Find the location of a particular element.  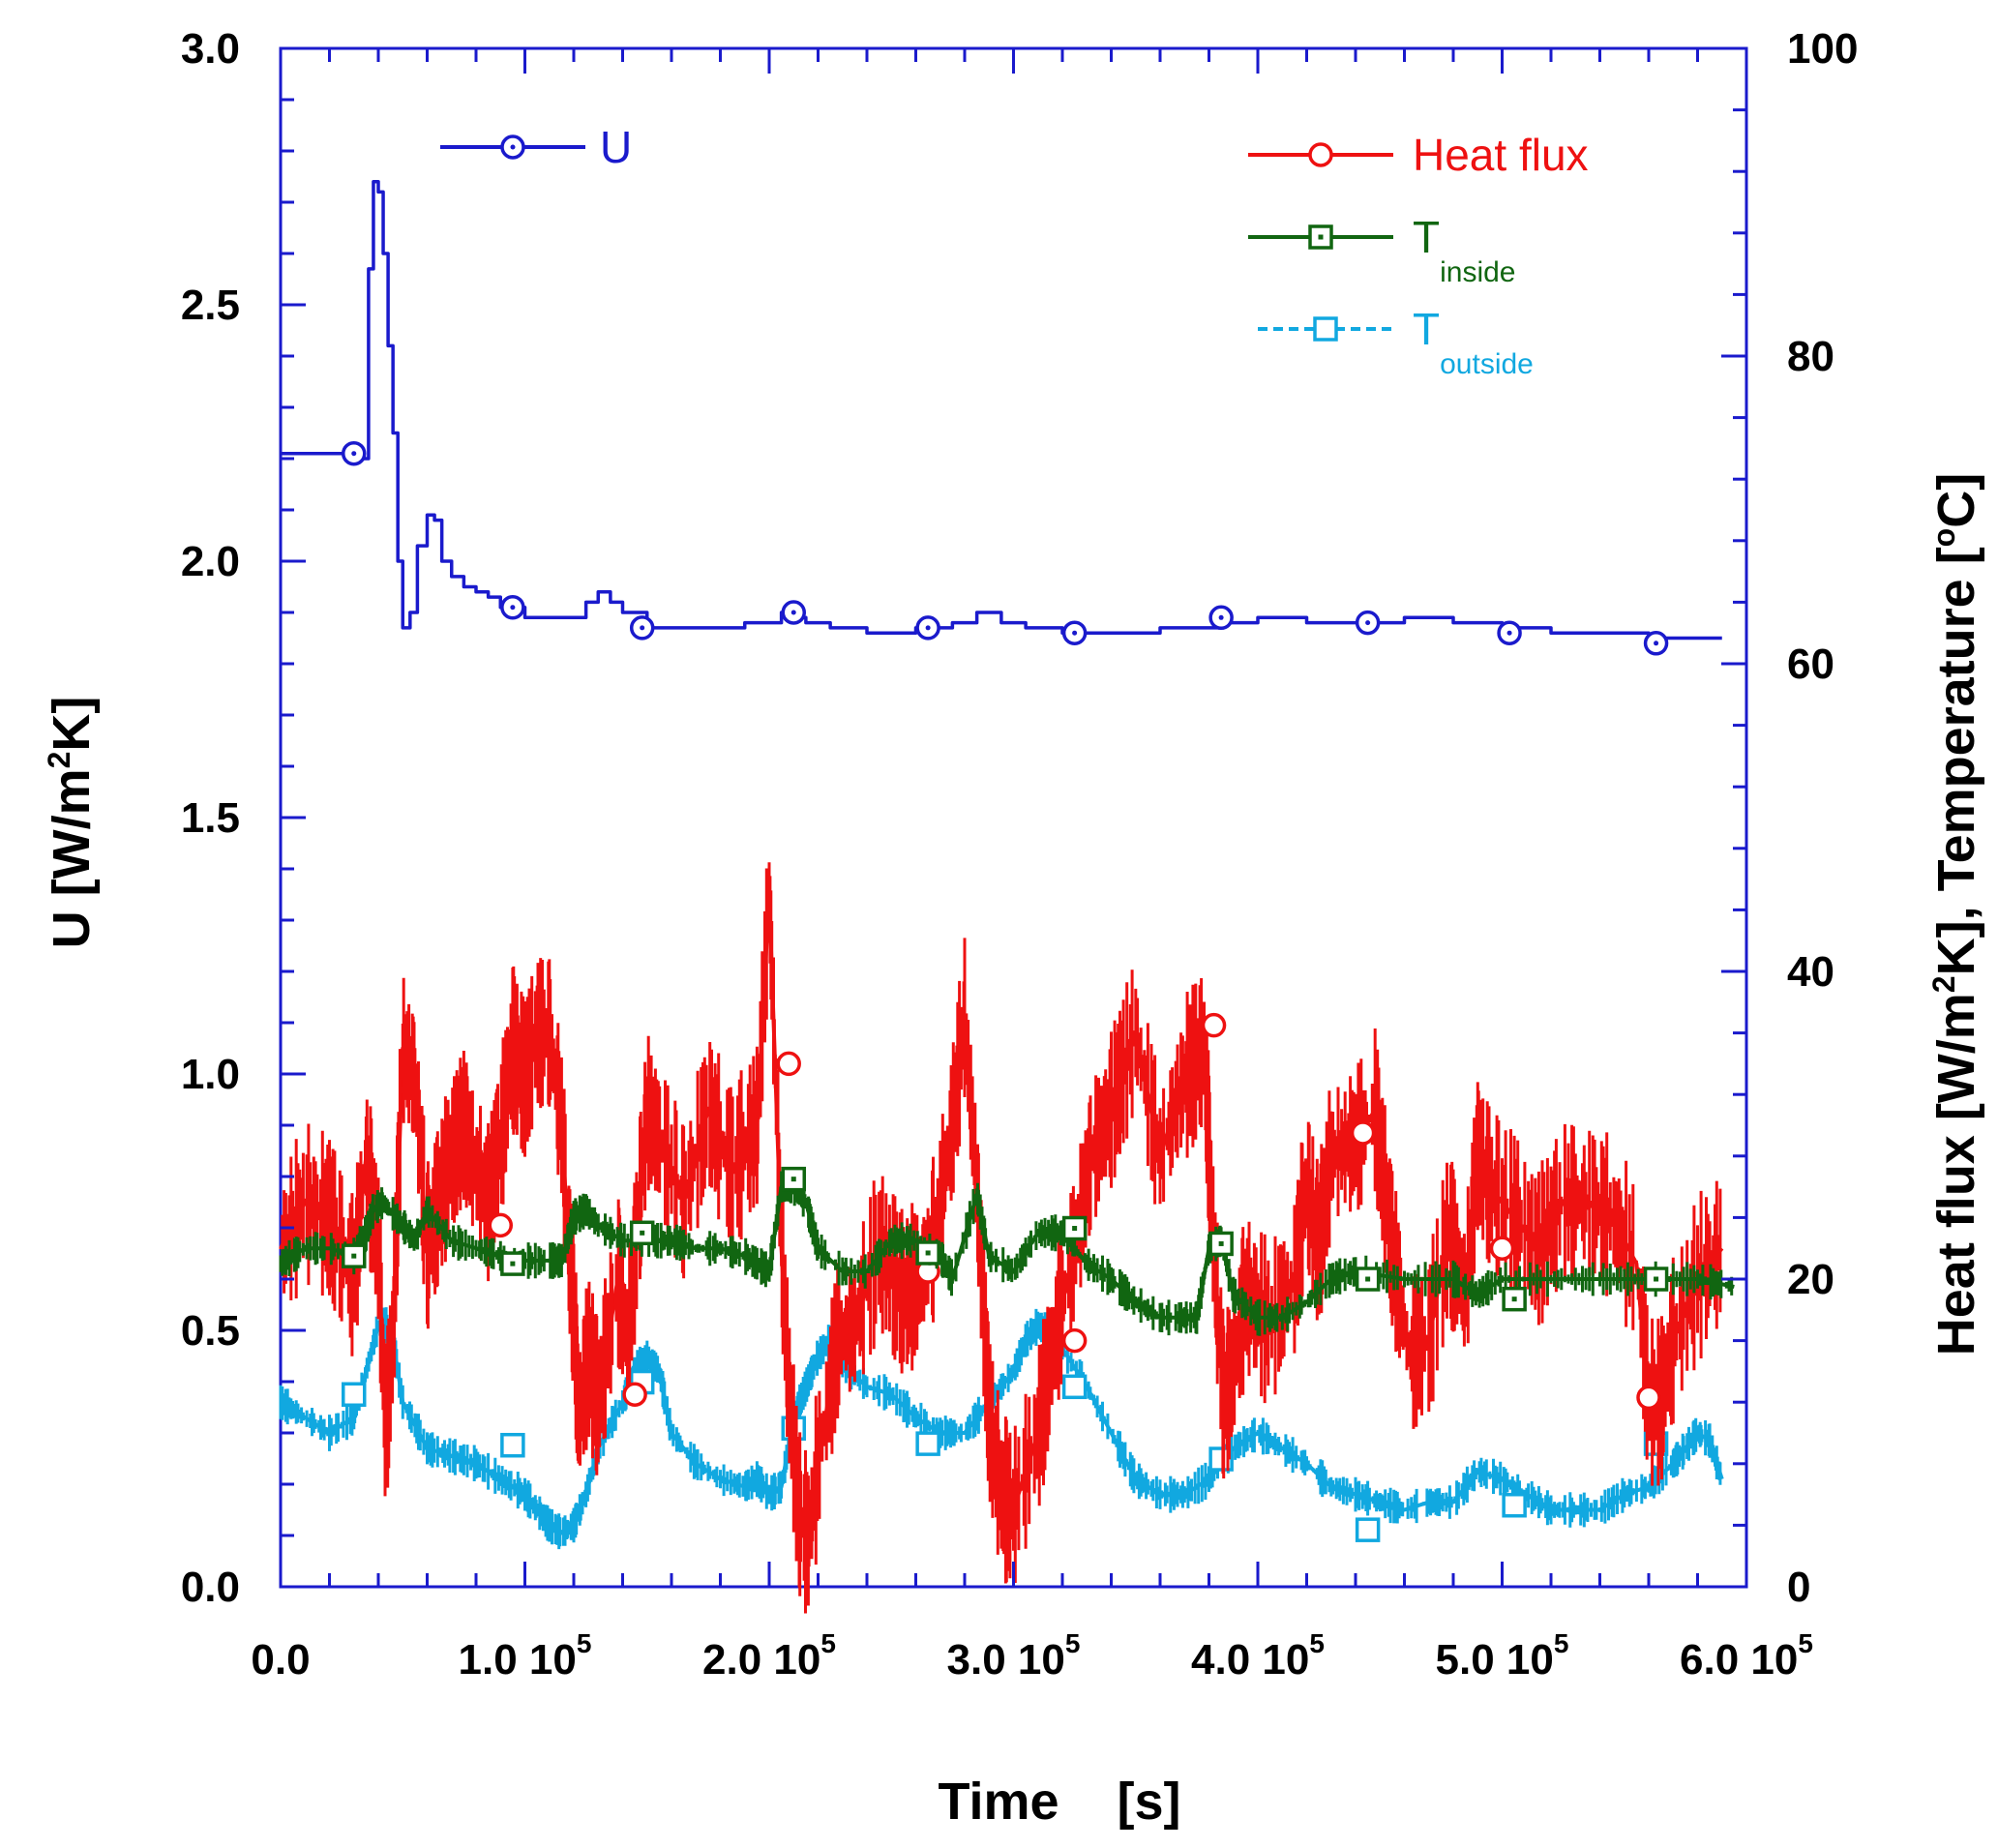

y-left-title-sup: 2 is located at coordinates (59, 760).